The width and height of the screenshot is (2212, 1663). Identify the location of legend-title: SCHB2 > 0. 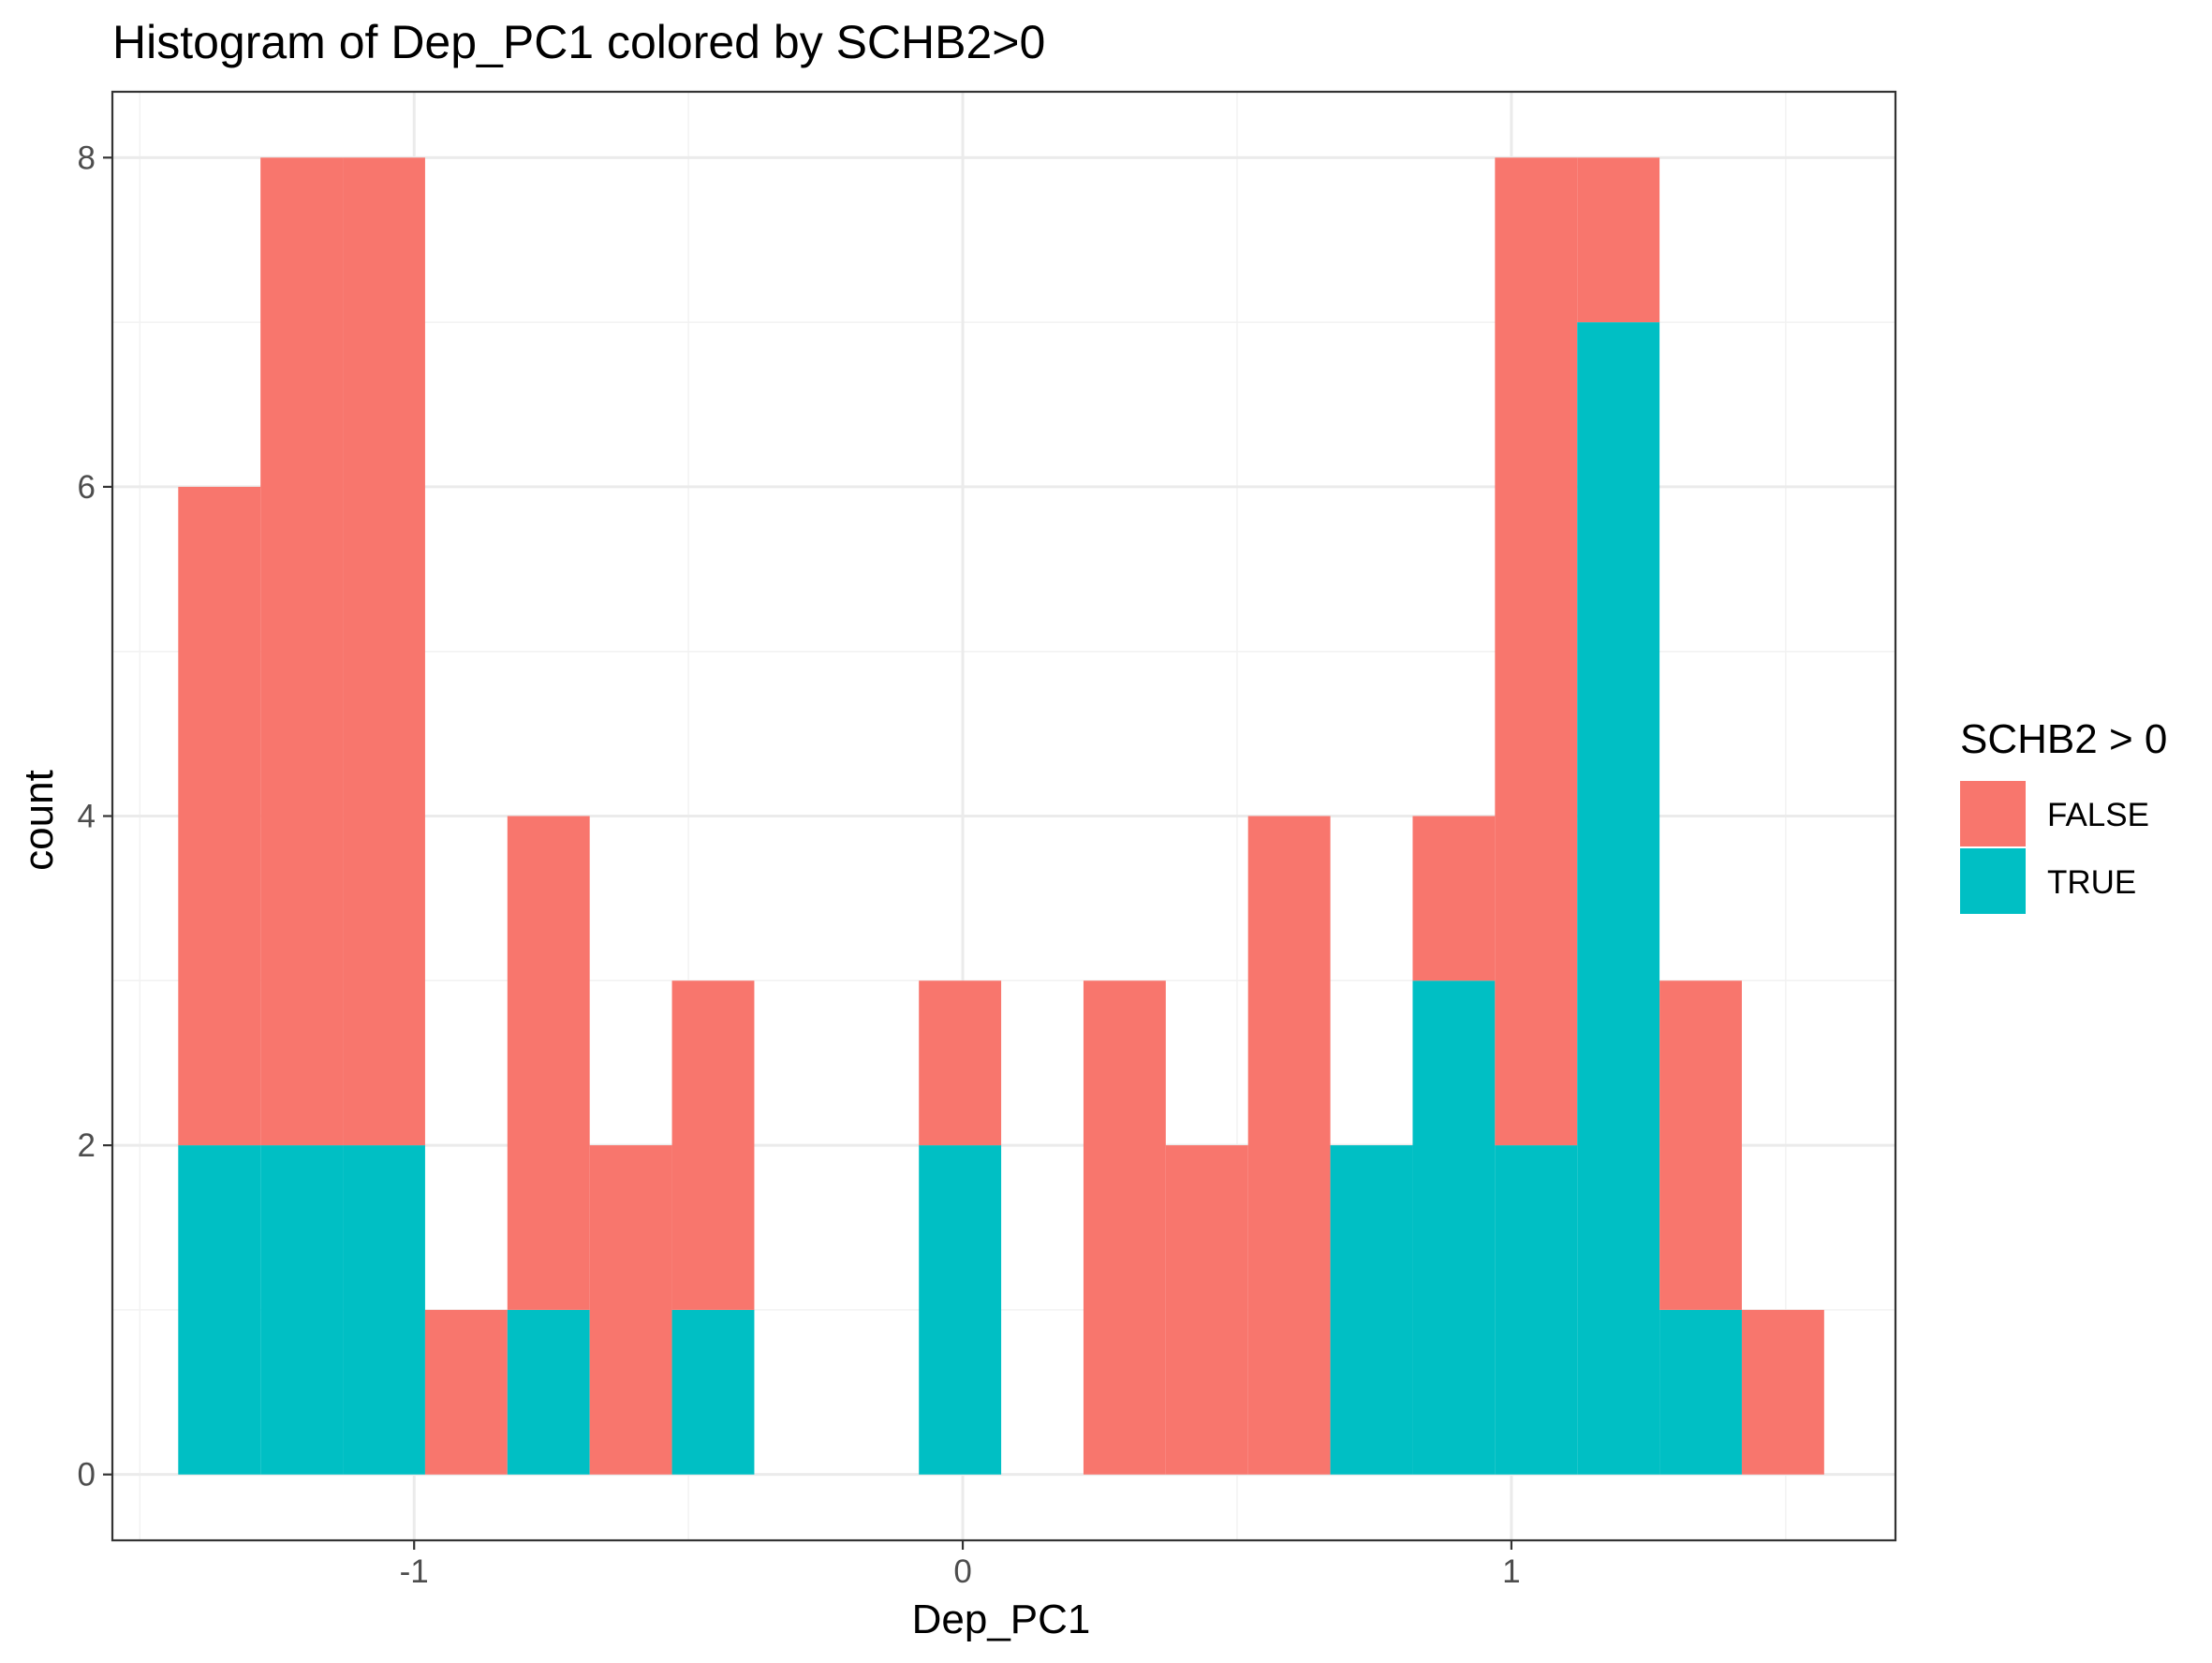
(2063, 739).